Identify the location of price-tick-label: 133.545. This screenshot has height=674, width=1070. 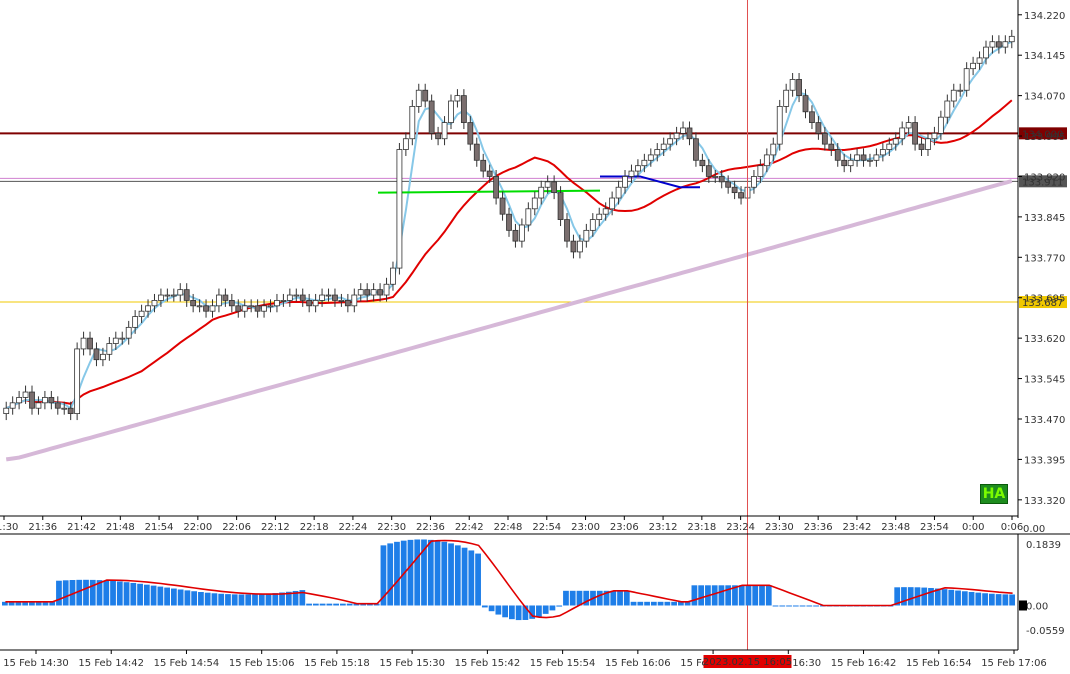
(1044, 380).